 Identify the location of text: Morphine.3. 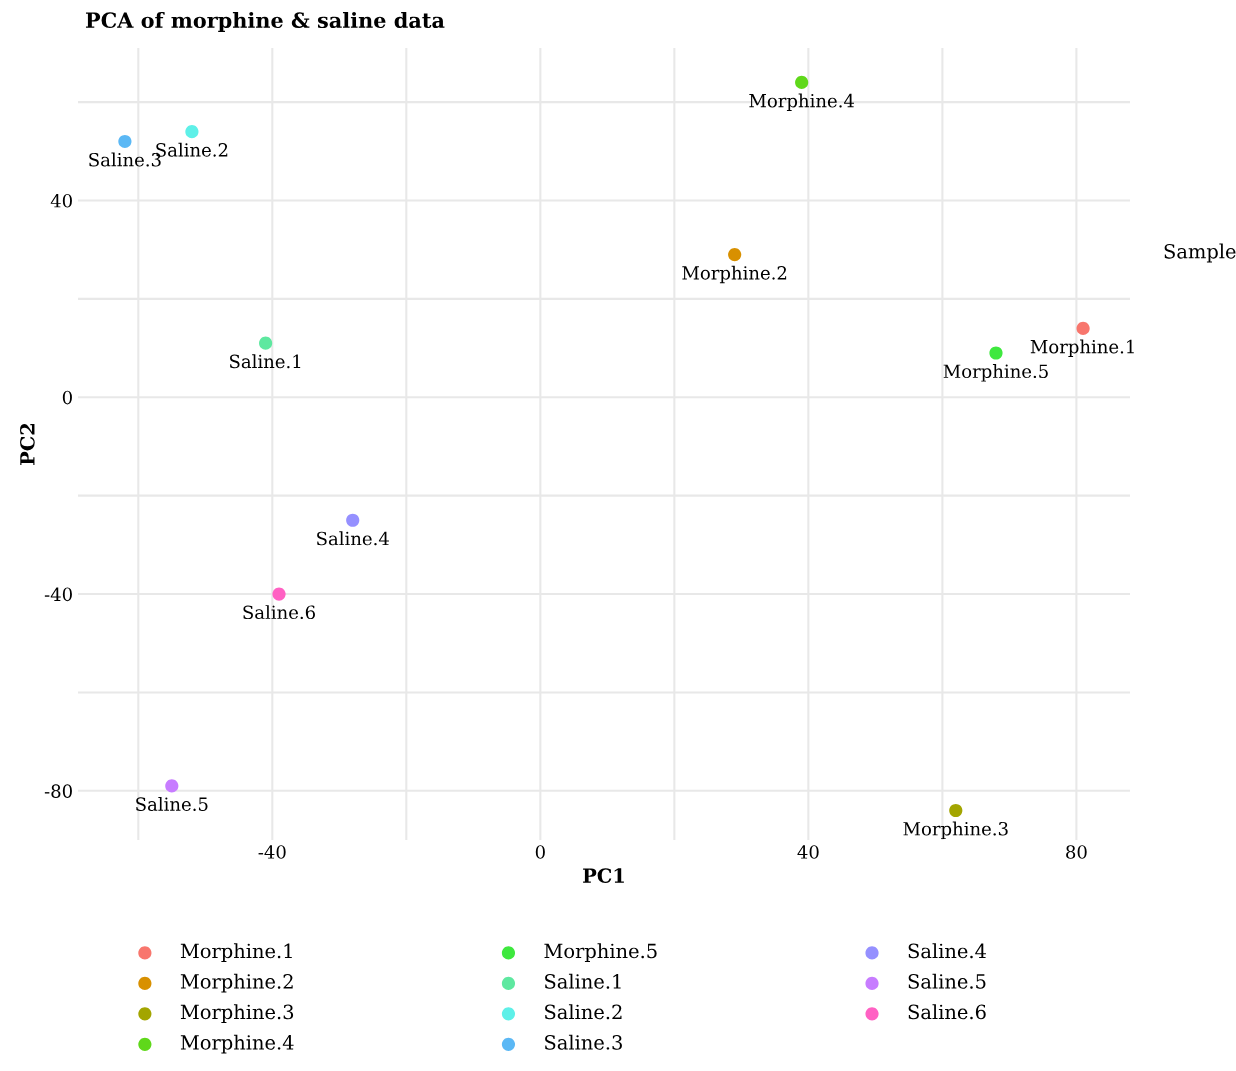
(955, 830).